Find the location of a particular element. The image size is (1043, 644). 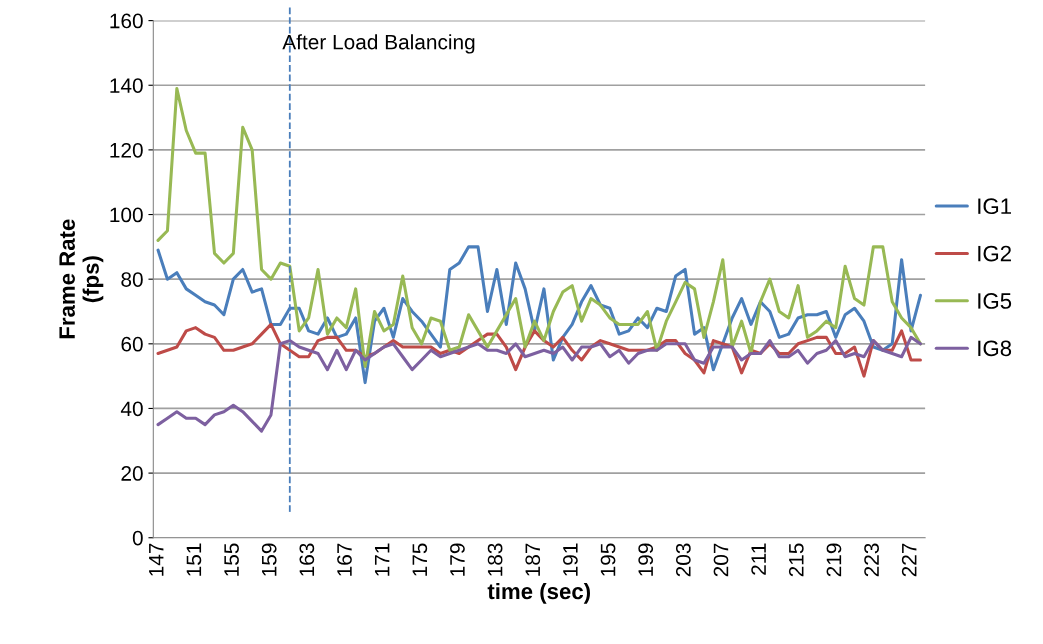

x-tick-label: 175 is located at coordinates (420, 559).